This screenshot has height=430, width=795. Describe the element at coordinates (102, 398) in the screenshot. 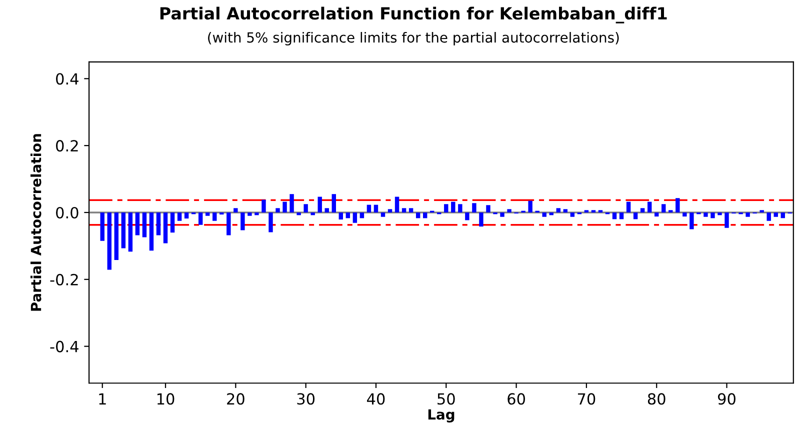

I see `x-tick-label: 1` at that location.